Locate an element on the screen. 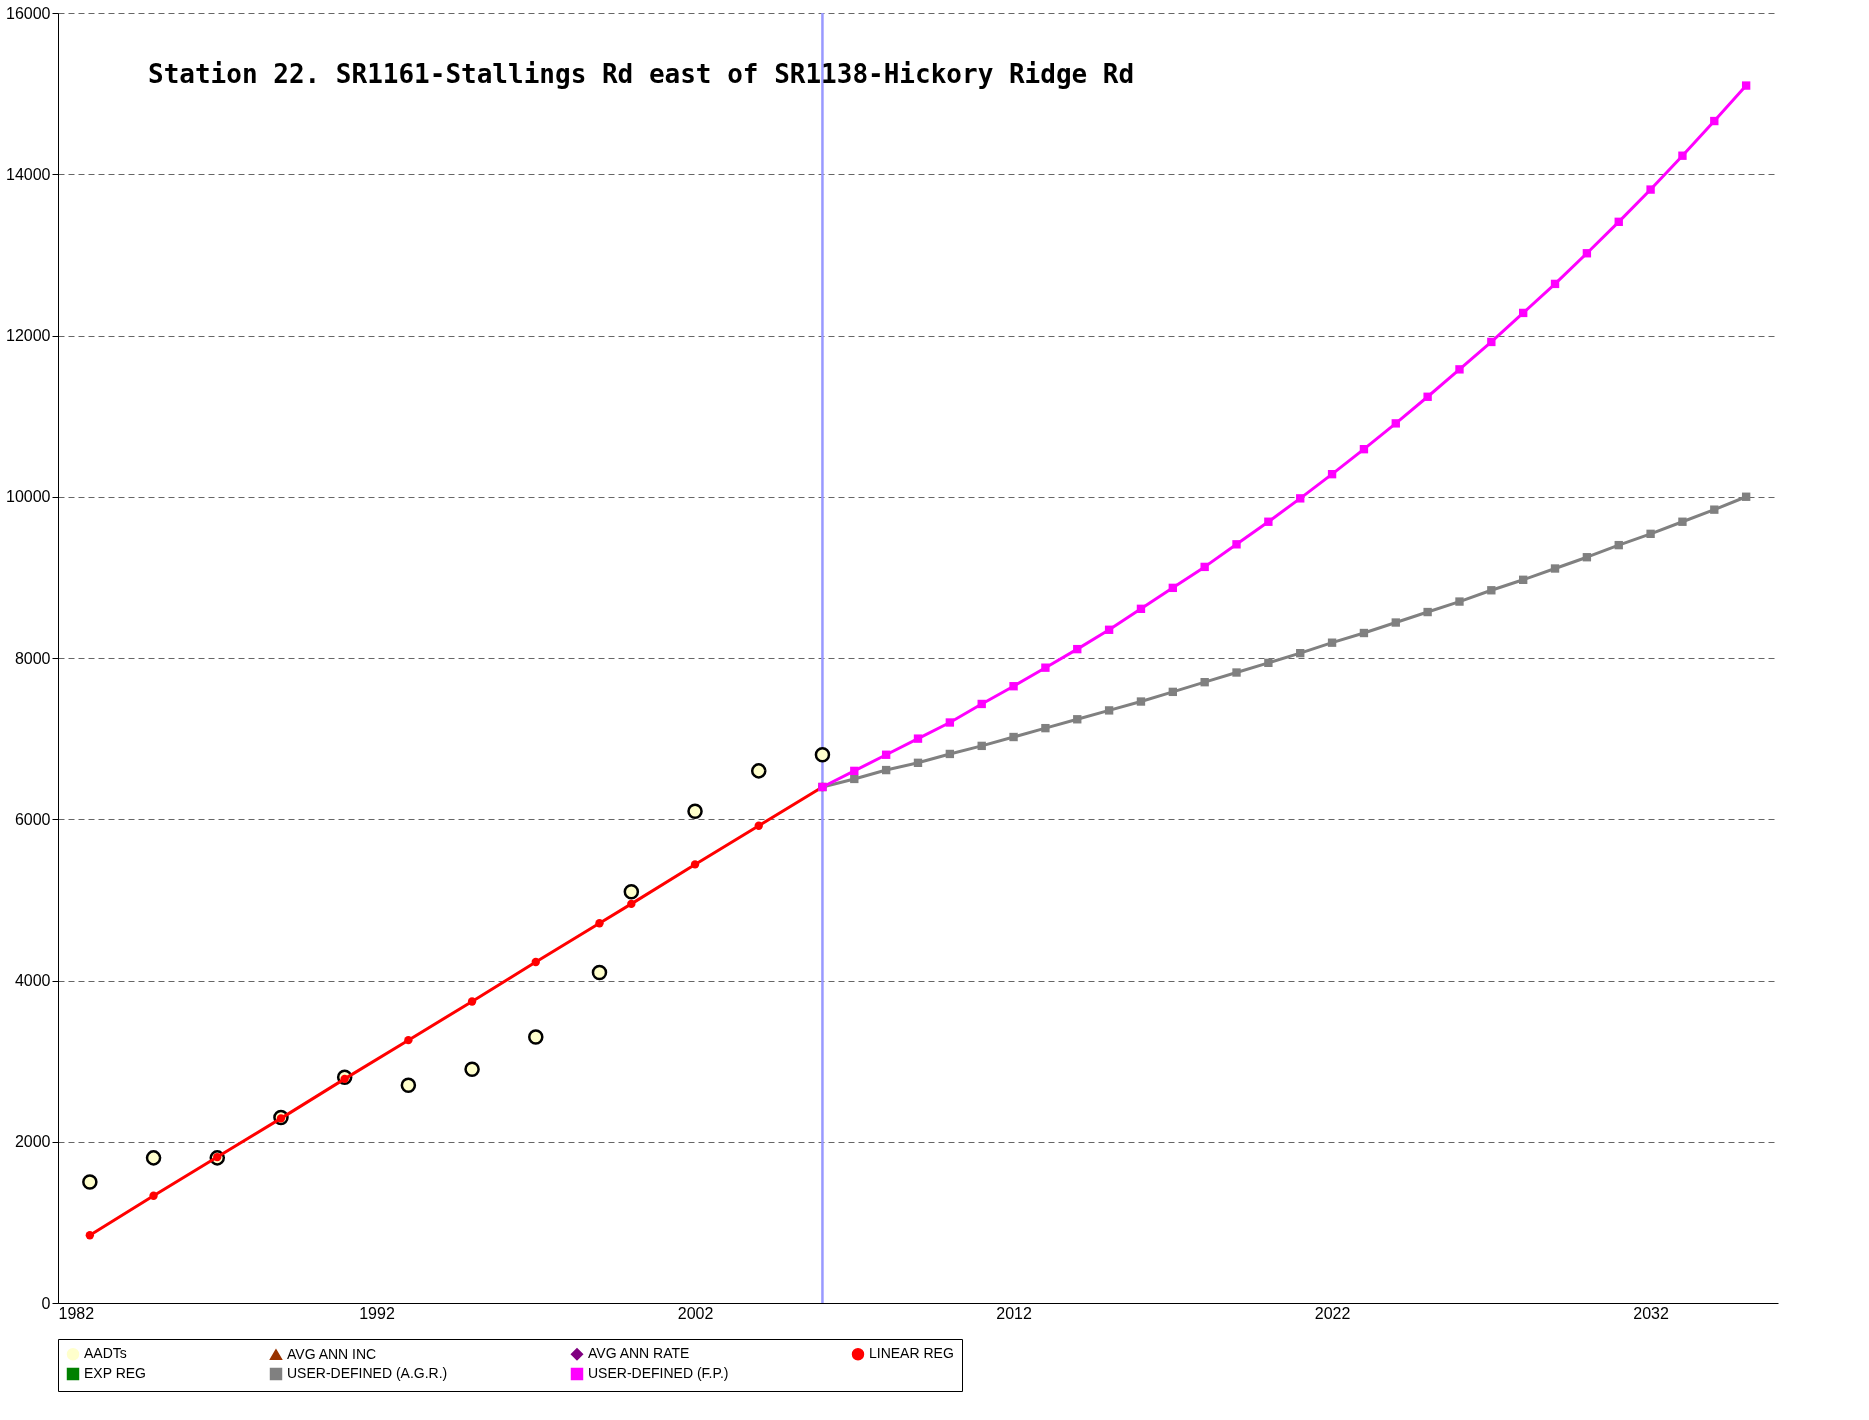 This screenshot has height=1420, width=1869. x-tick-label: 1992 is located at coordinates (377, 1313).